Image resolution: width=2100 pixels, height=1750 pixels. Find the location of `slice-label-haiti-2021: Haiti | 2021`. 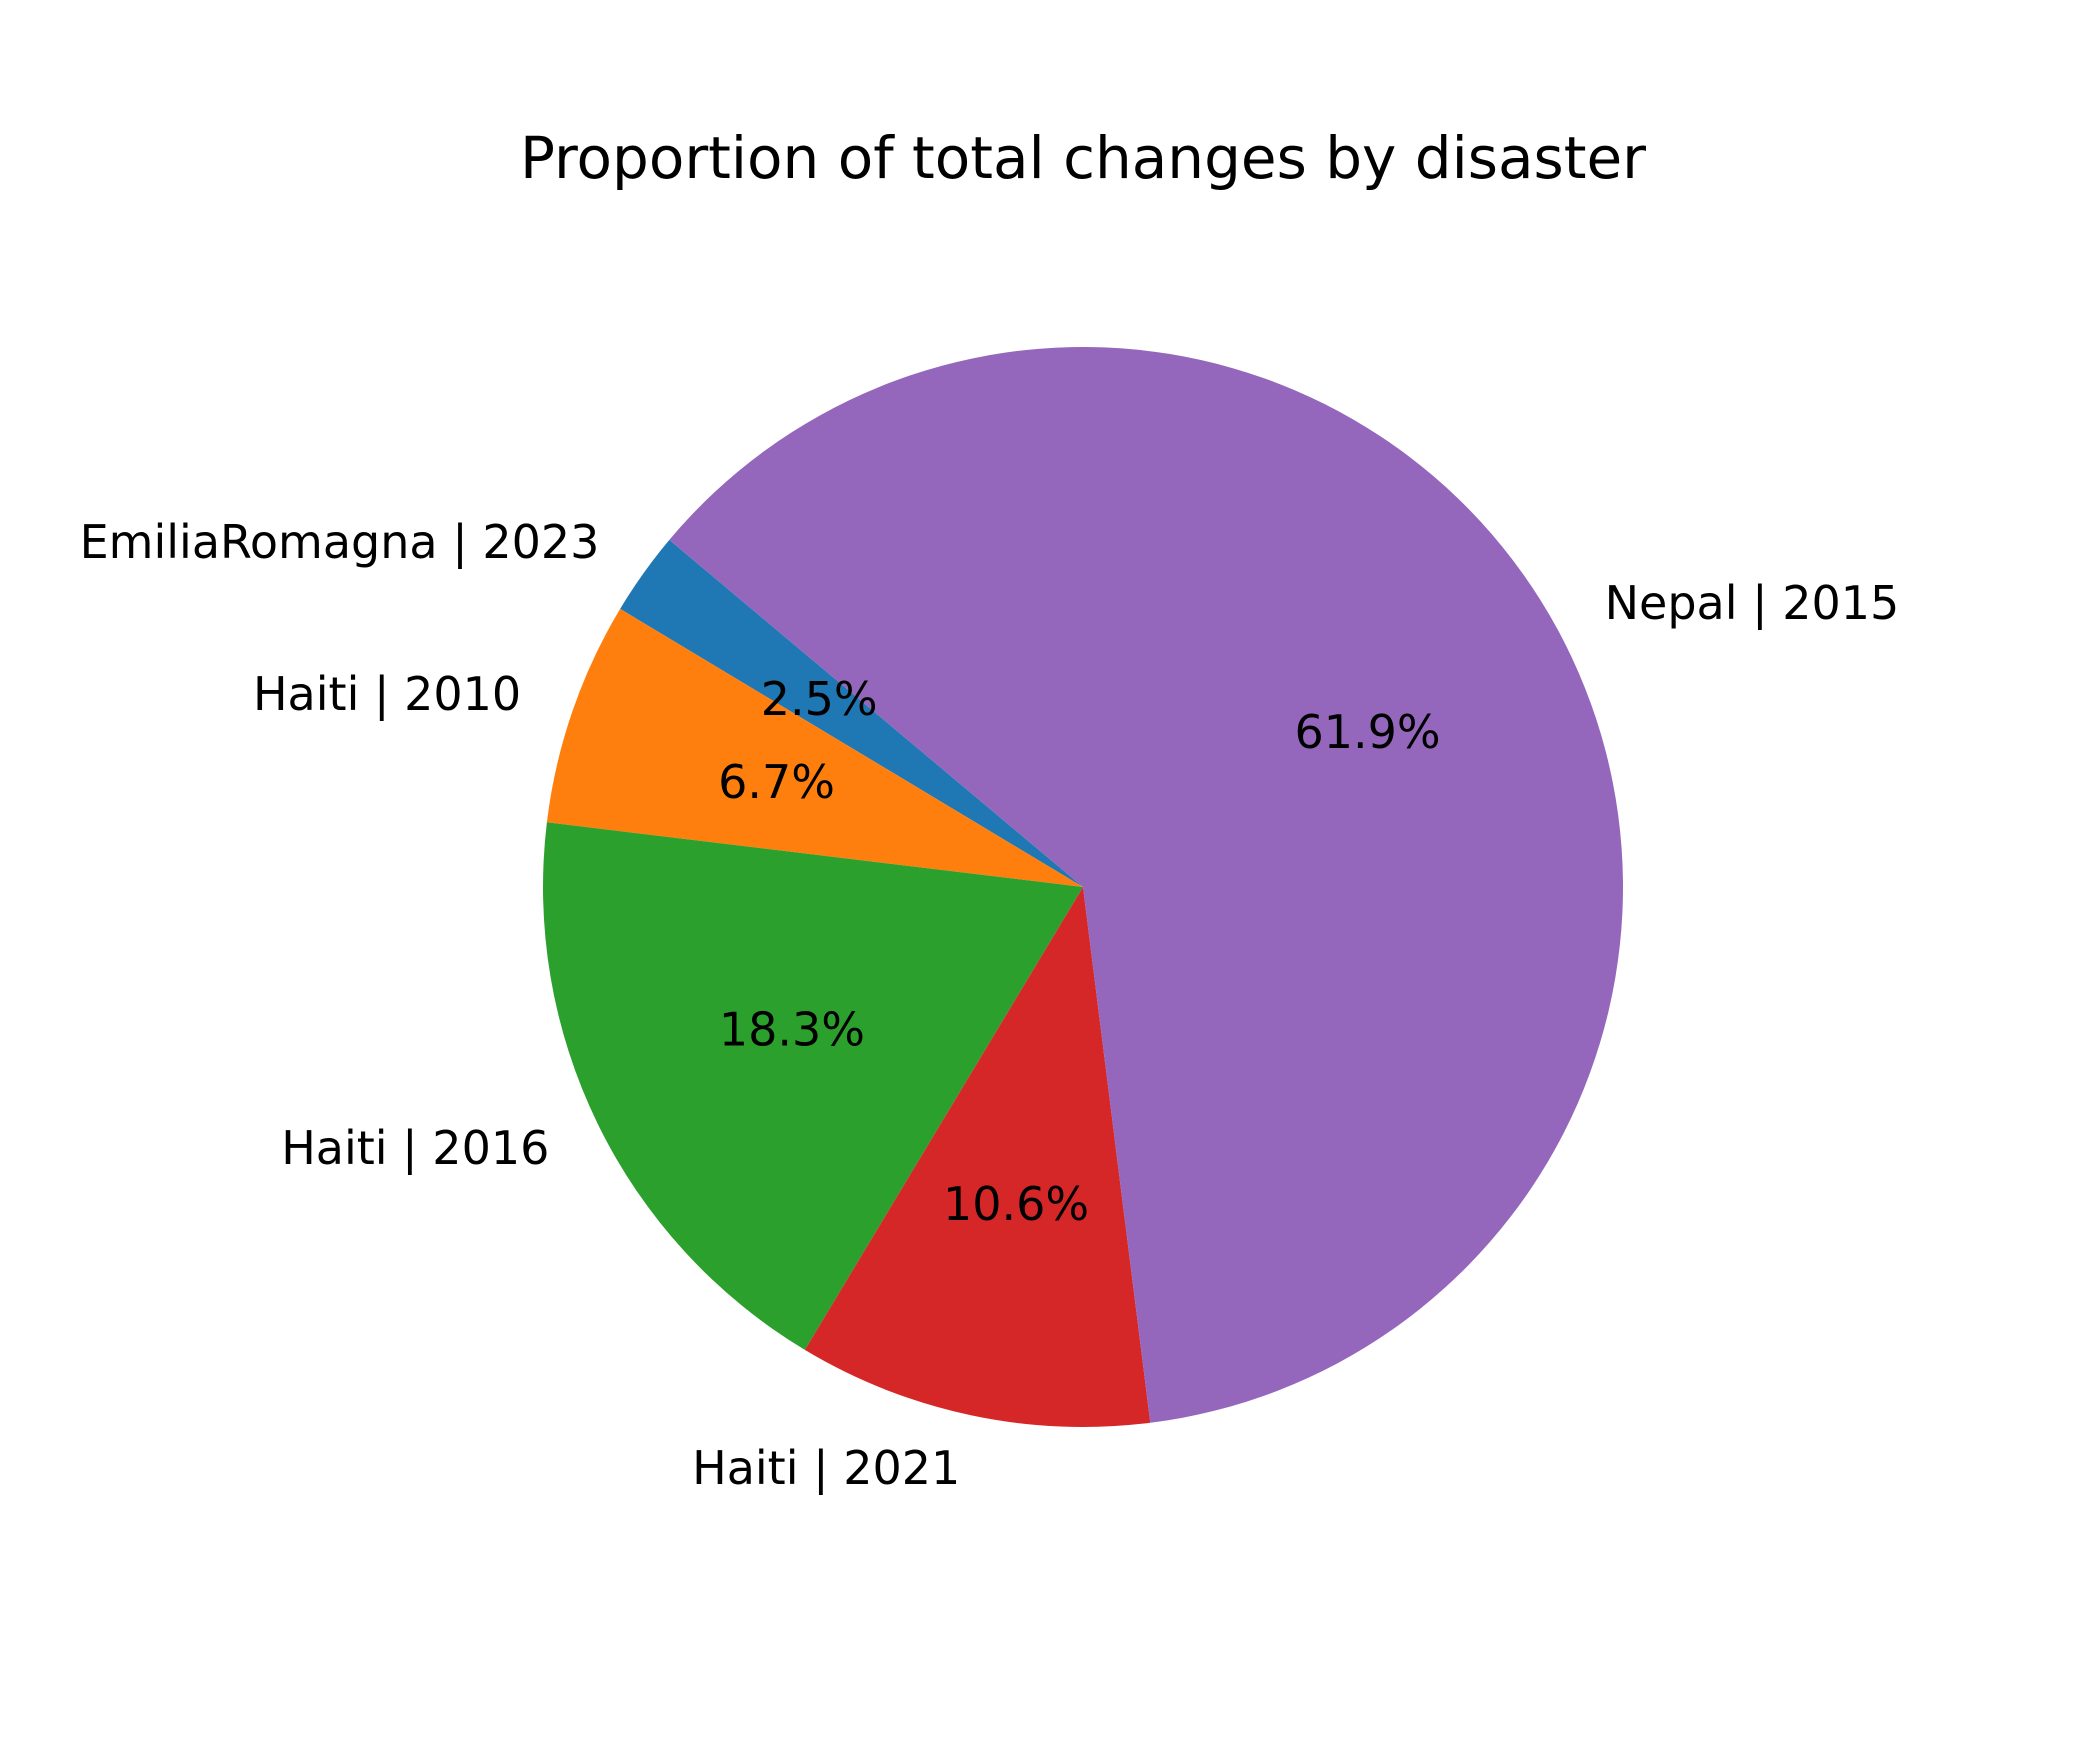

slice-label-haiti-2021: Haiti | 2021 is located at coordinates (826, 1468).